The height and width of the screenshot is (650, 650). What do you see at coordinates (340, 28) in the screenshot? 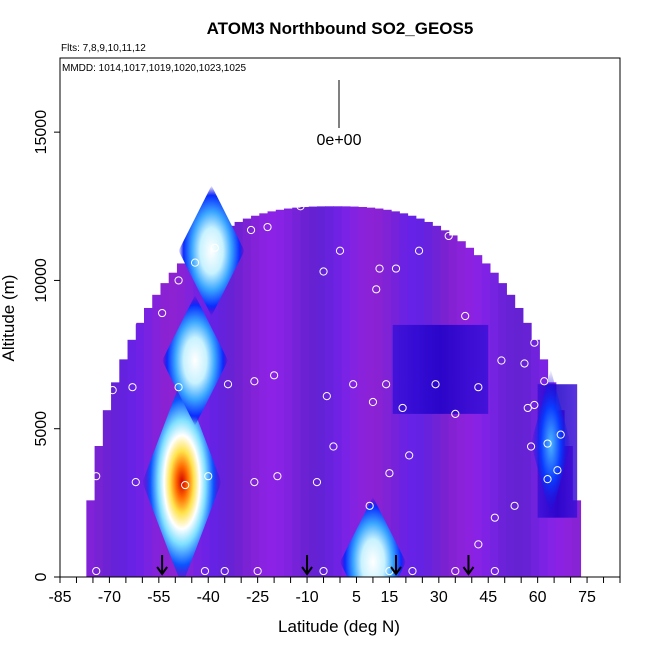
I see `chart-title: ATOM3 Northbound SO2_GEOS5` at bounding box center [340, 28].